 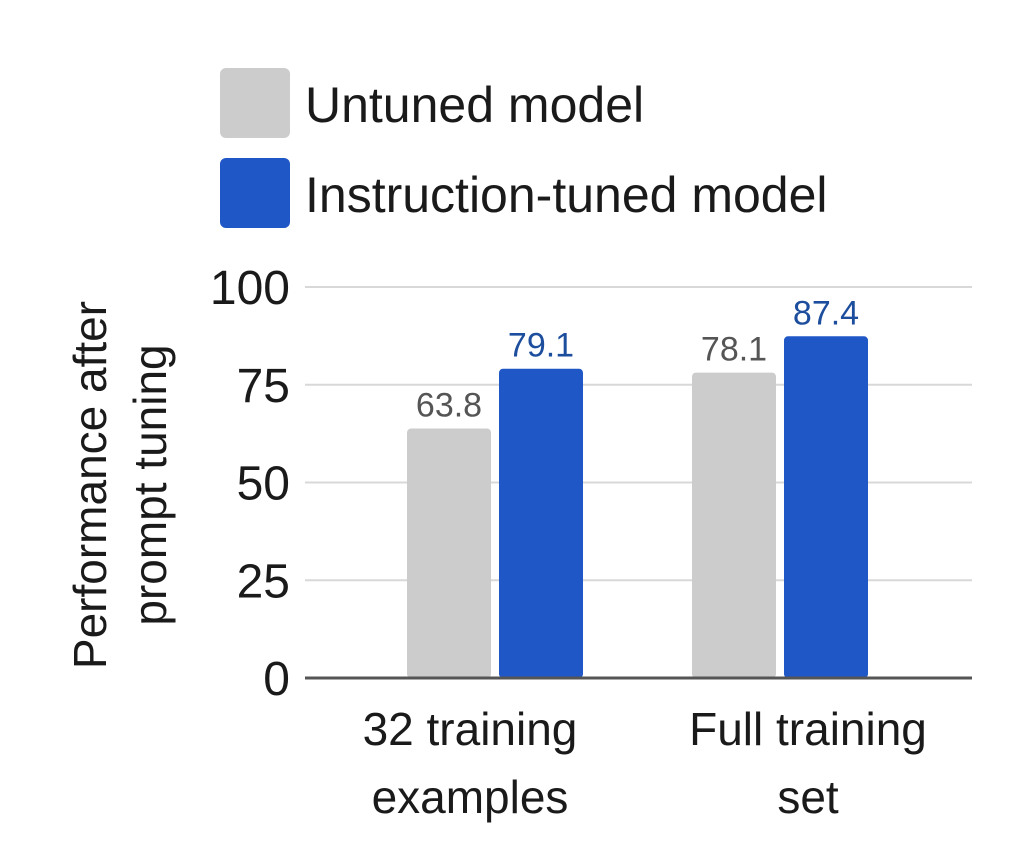 What do you see at coordinates (645, 763) in the screenshot?
I see `x-axis-tick-labels: 32 training examples Full training set` at bounding box center [645, 763].